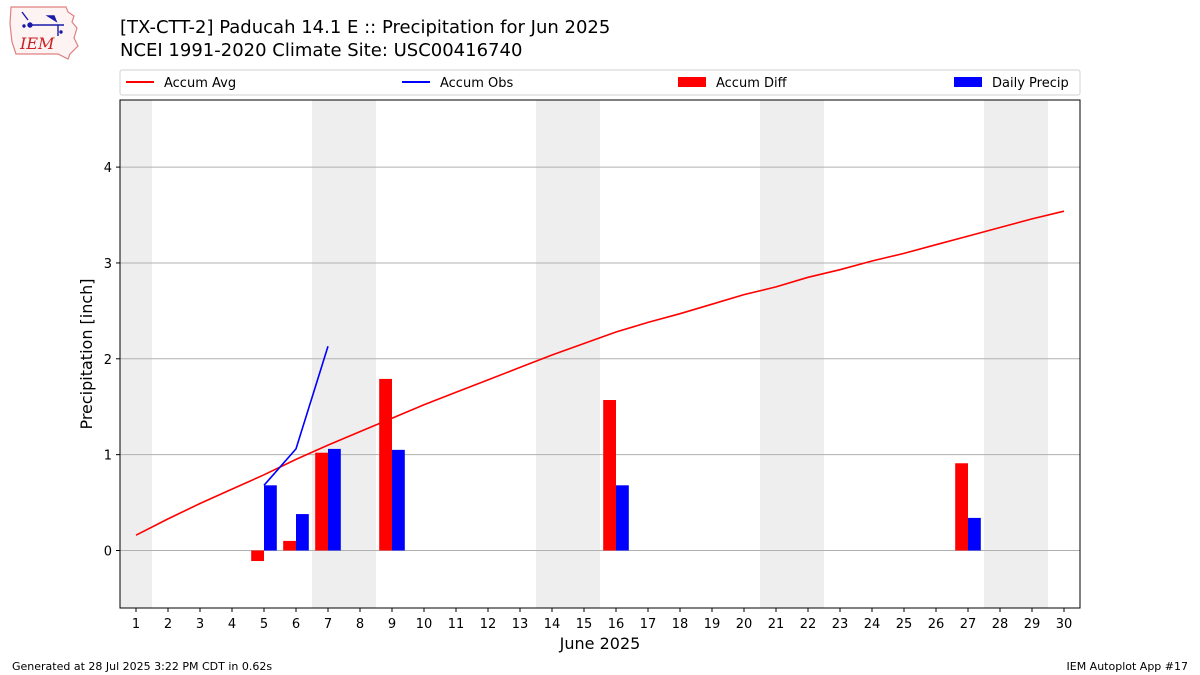 This screenshot has width=1200, height=675. Describe the element at coordinates (476, 83) in the screenshot. I see `legend-label: Accum Obs` at that location.